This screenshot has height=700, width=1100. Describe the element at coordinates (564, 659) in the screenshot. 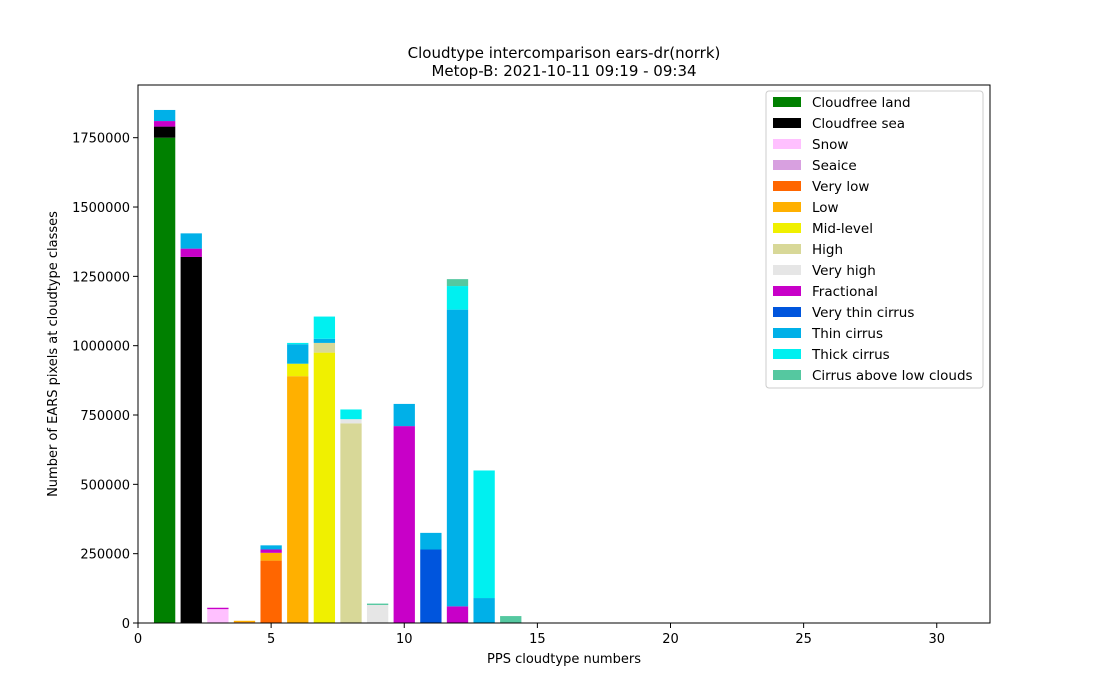

I see `x-axis-label: PPS cloudtype numbers` at that location.